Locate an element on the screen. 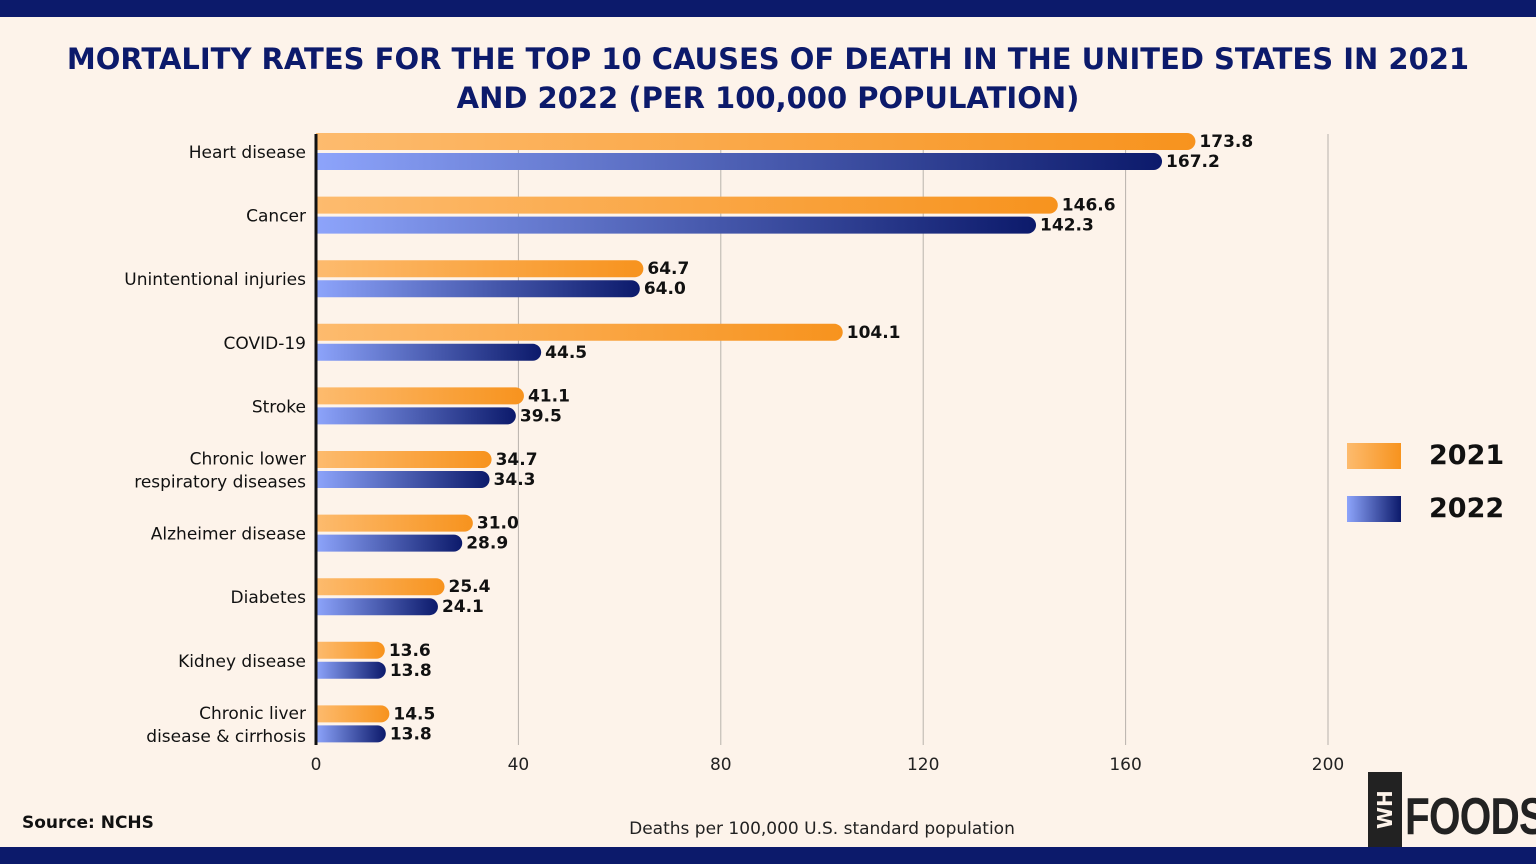 The width and height of the screenshot is (1536, 864). category-label: Kidney disease is located at coordinates (242, 662).